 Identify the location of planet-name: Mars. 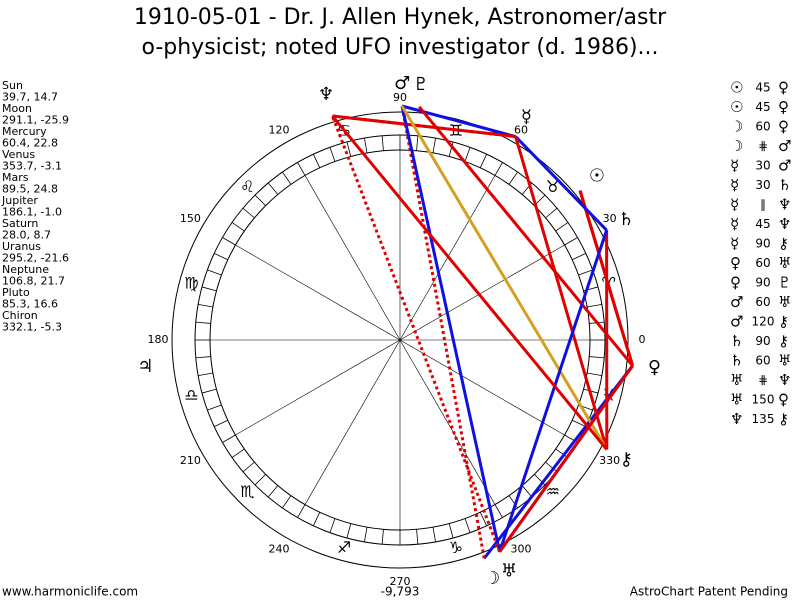
(15, 177).